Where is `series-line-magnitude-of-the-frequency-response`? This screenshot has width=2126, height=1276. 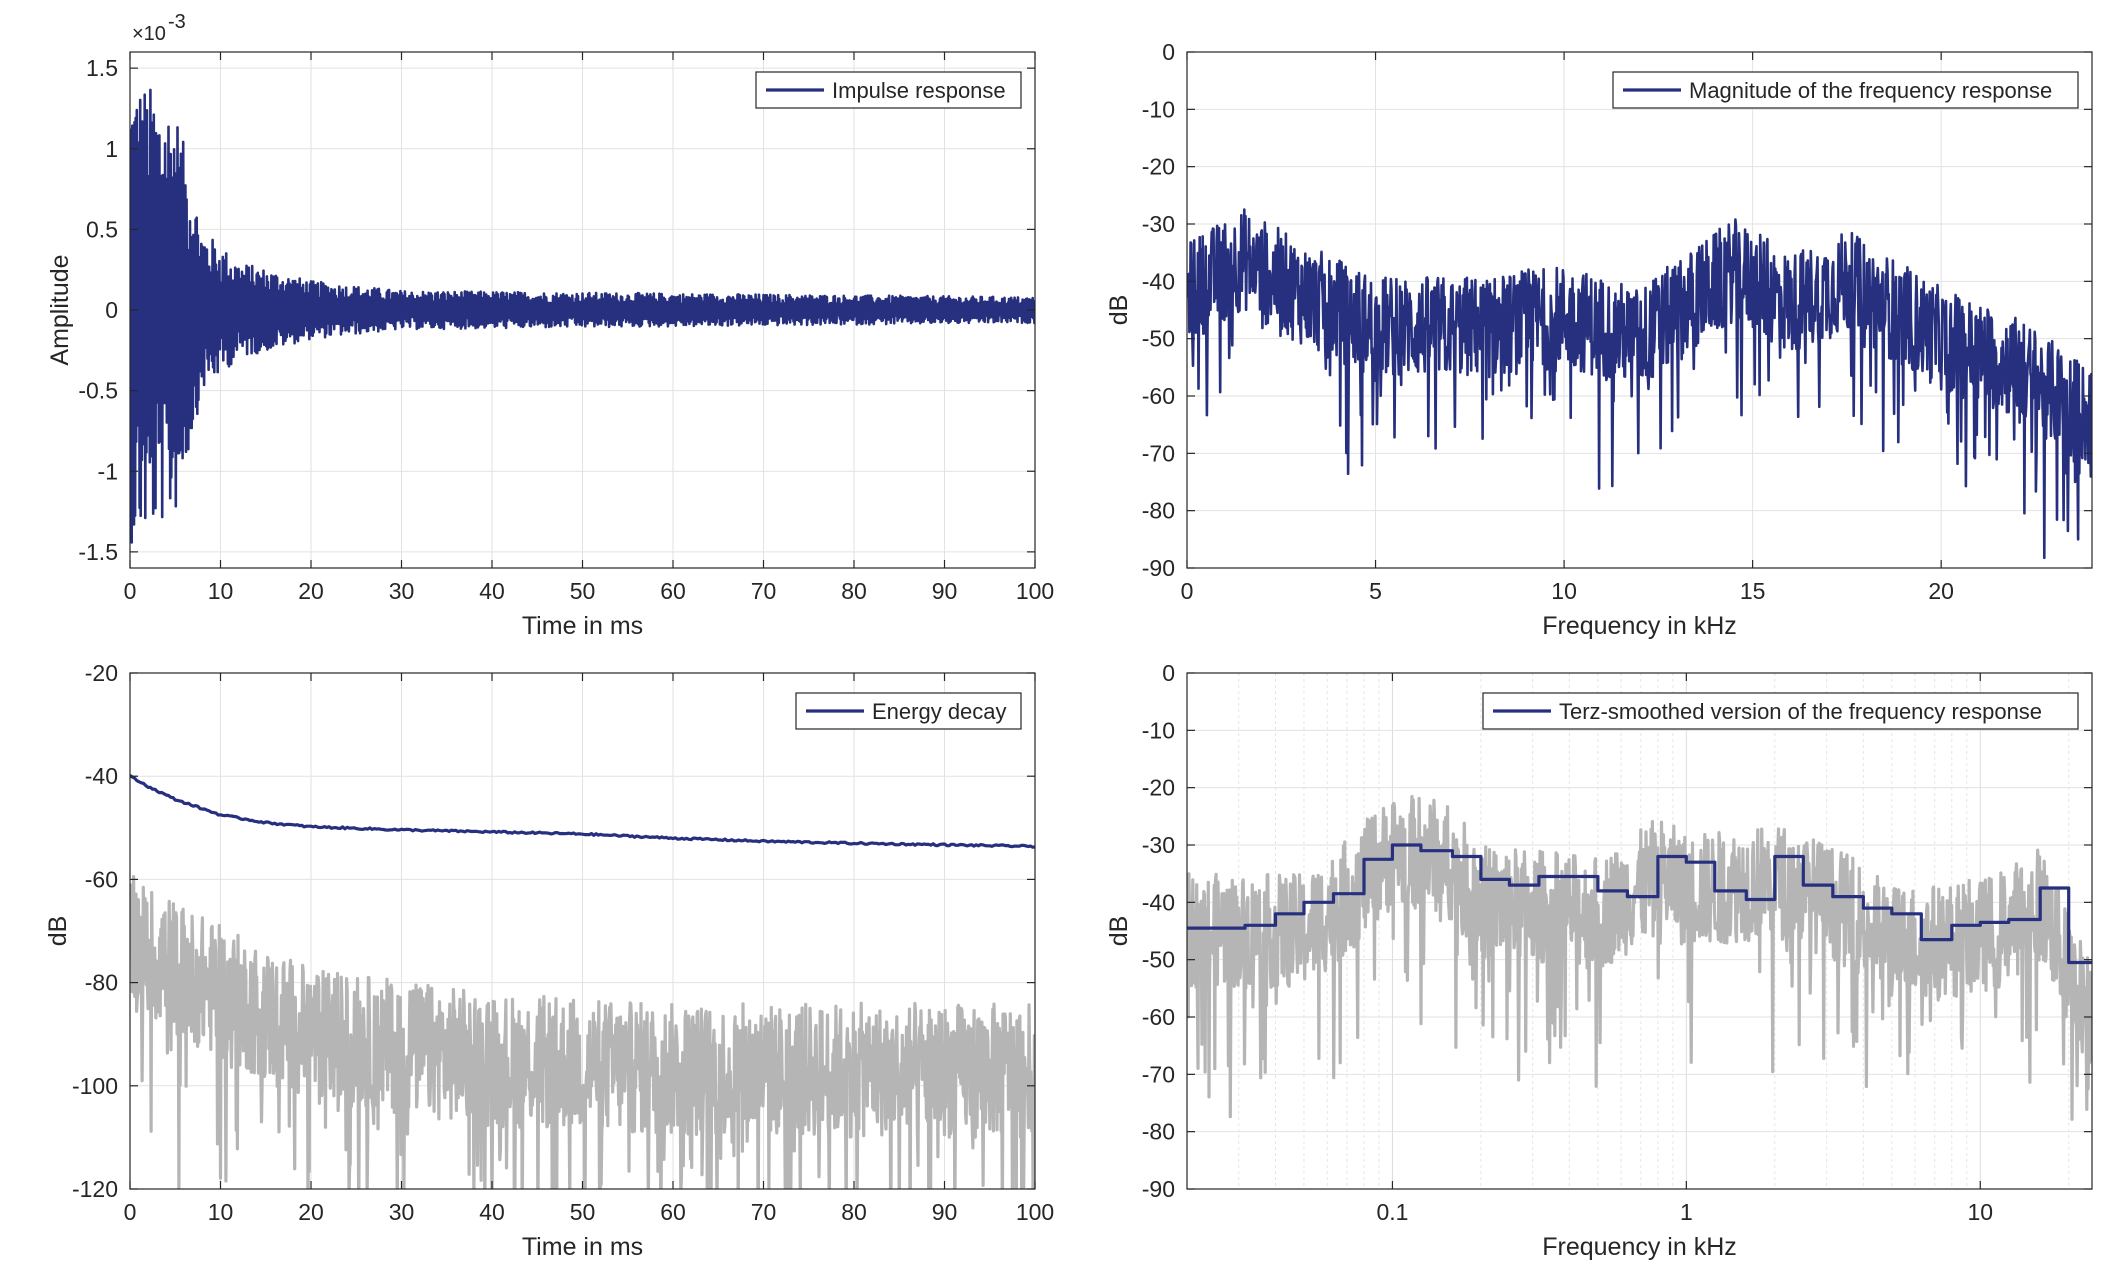
series-line-magnitude-of-the-frequency-response is located at coordinates (1639, 384).